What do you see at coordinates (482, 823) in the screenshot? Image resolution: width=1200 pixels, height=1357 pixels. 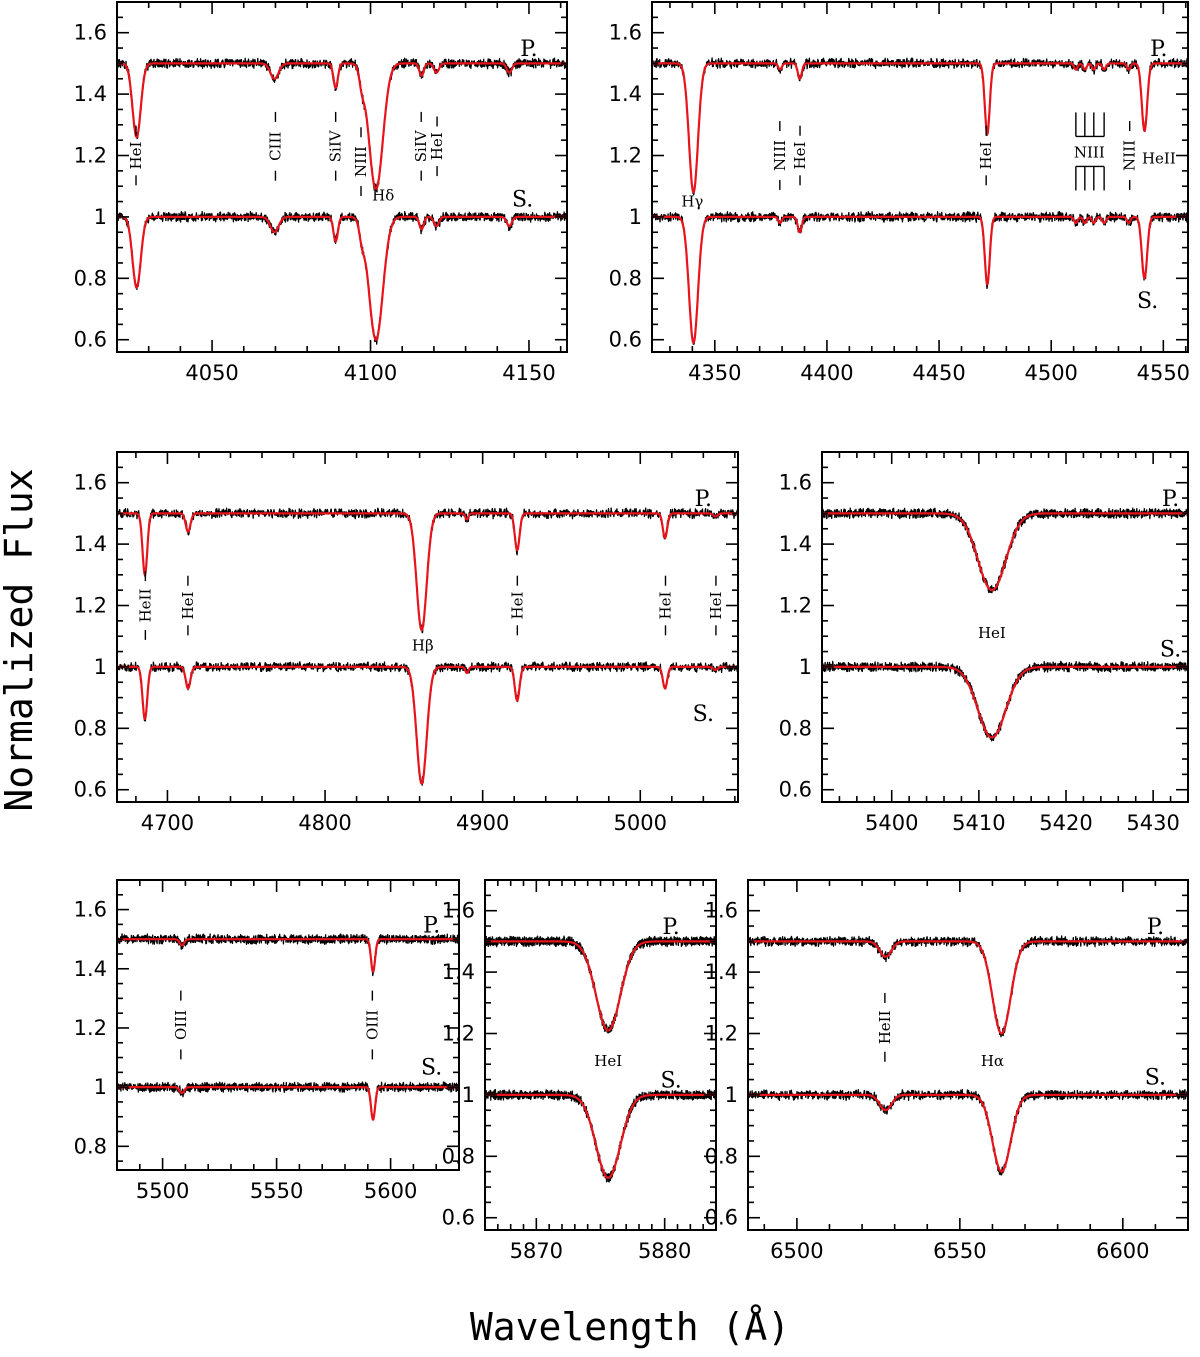 I see `x-tick-label: 4900` at bounding box center [482, 823].